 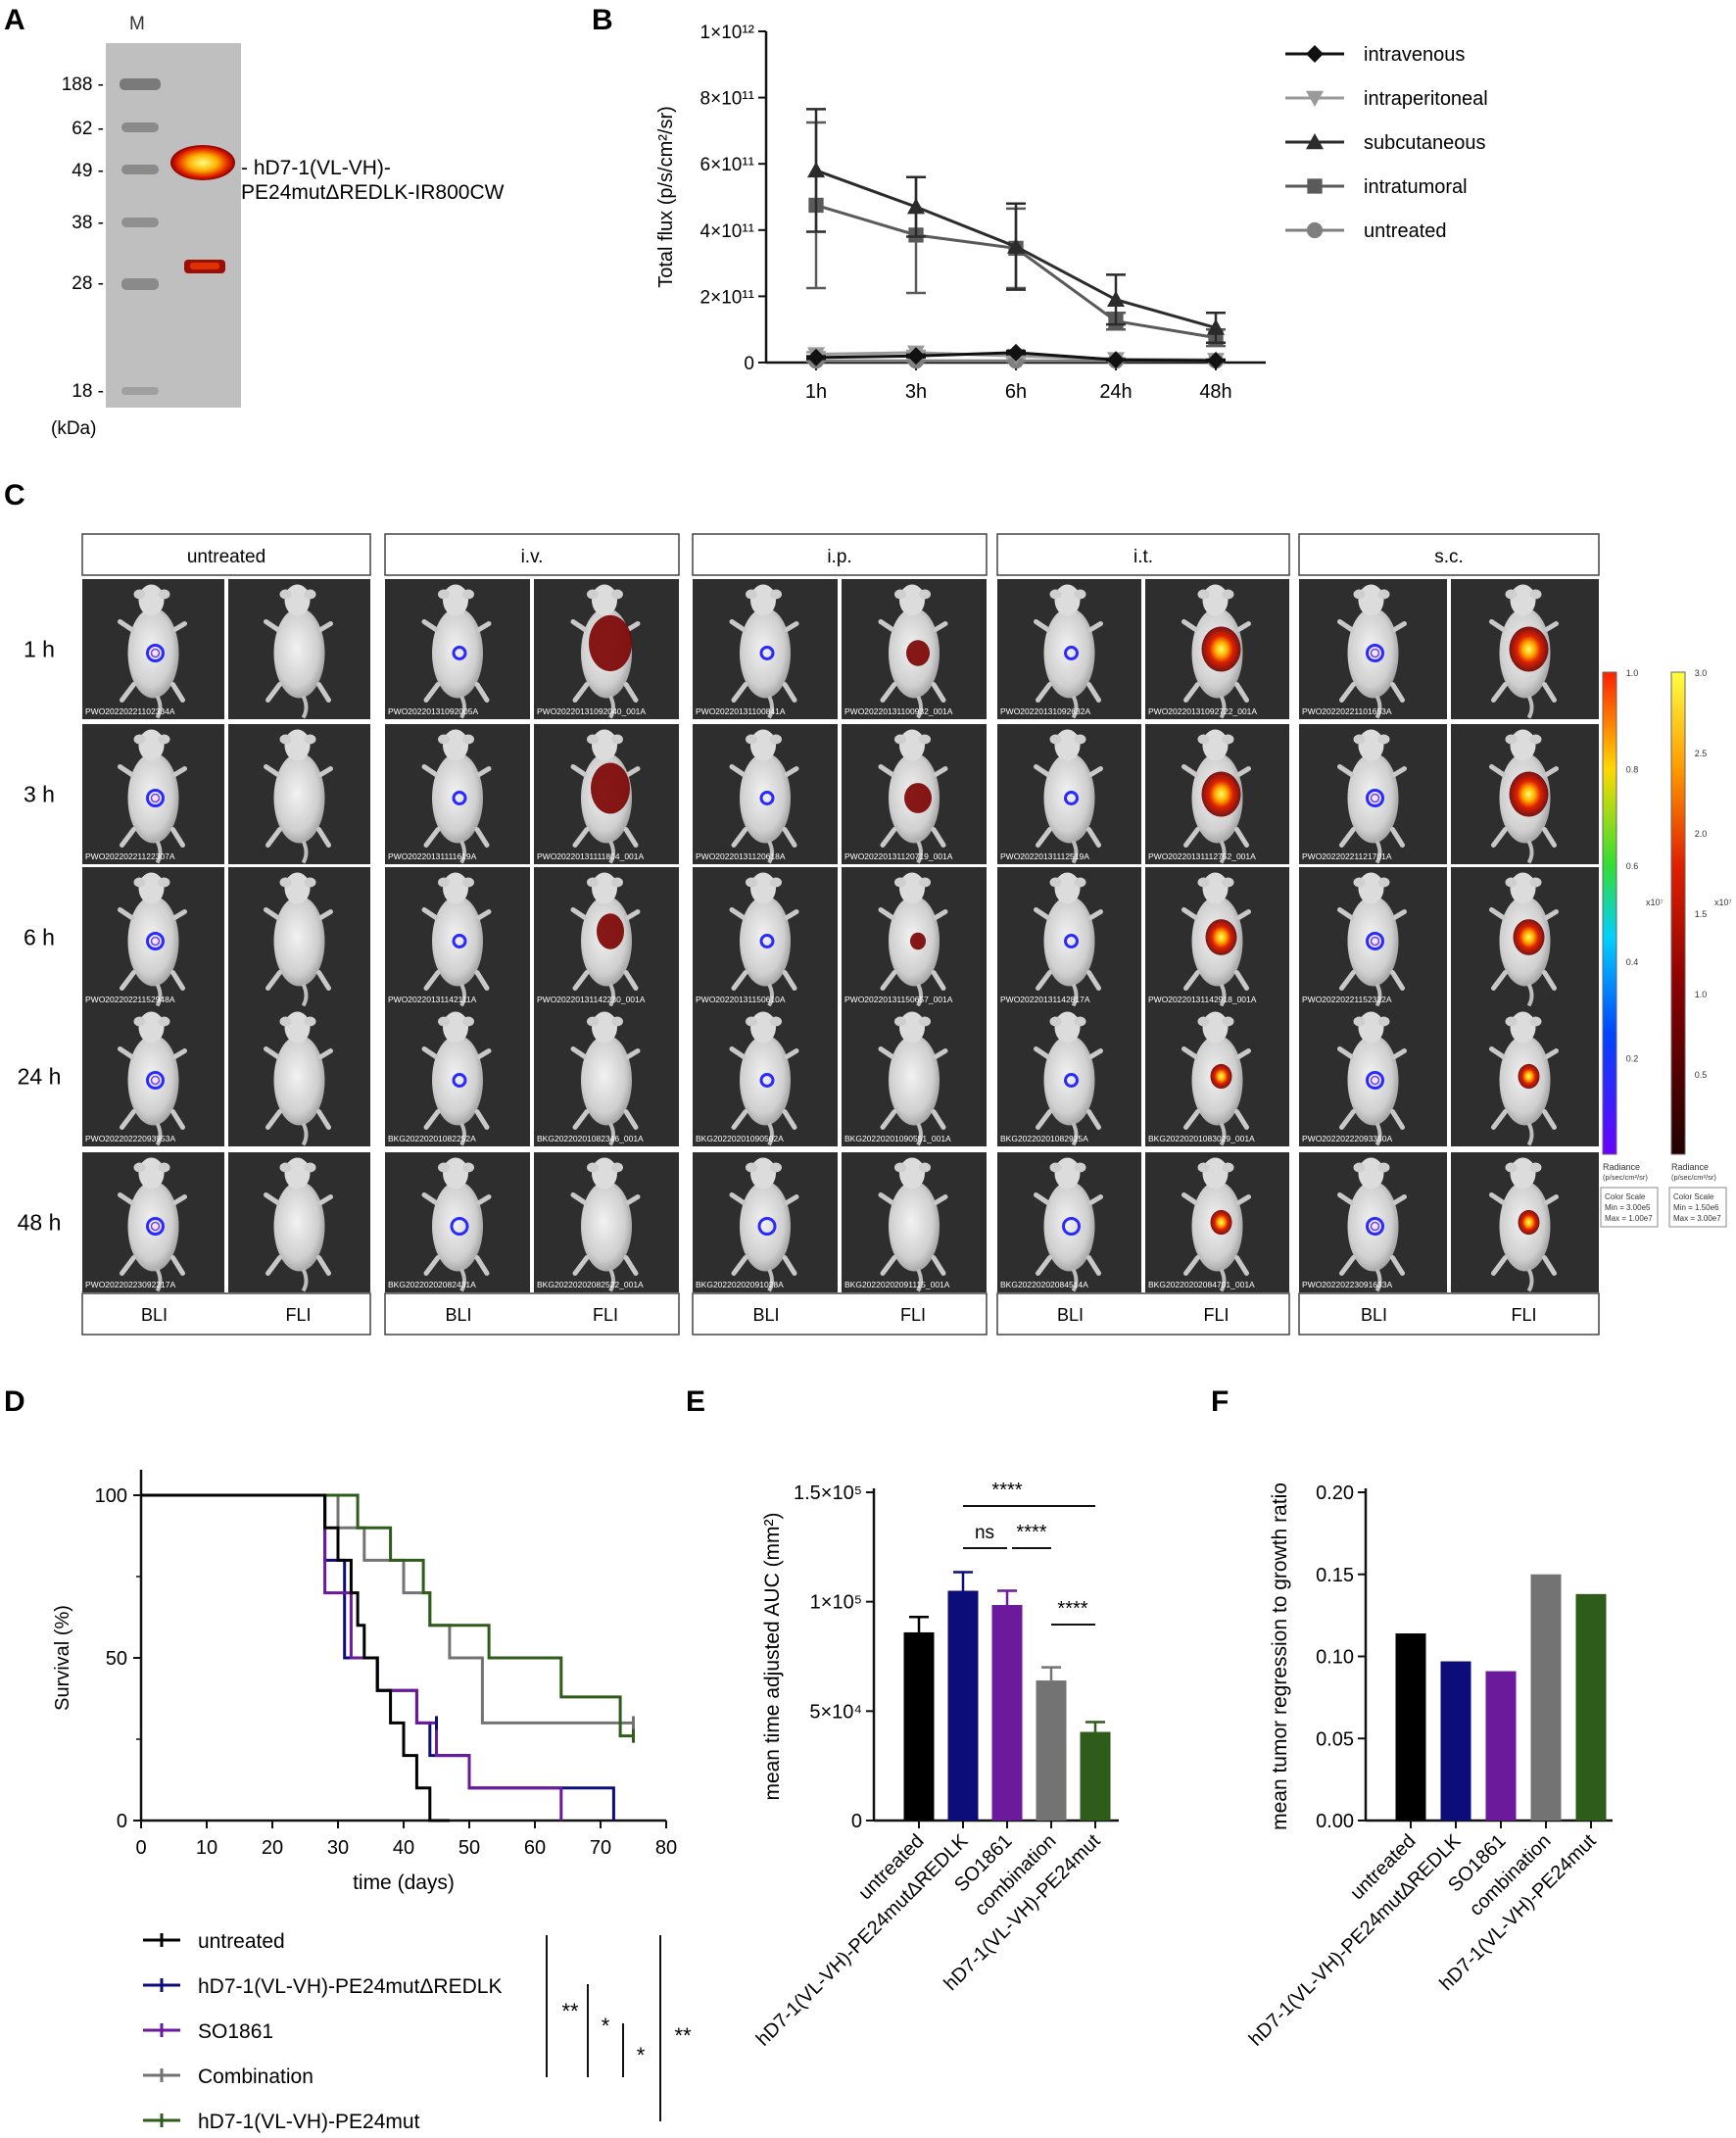 I want to click on significance-label: **, so click(x=683, y=2035).